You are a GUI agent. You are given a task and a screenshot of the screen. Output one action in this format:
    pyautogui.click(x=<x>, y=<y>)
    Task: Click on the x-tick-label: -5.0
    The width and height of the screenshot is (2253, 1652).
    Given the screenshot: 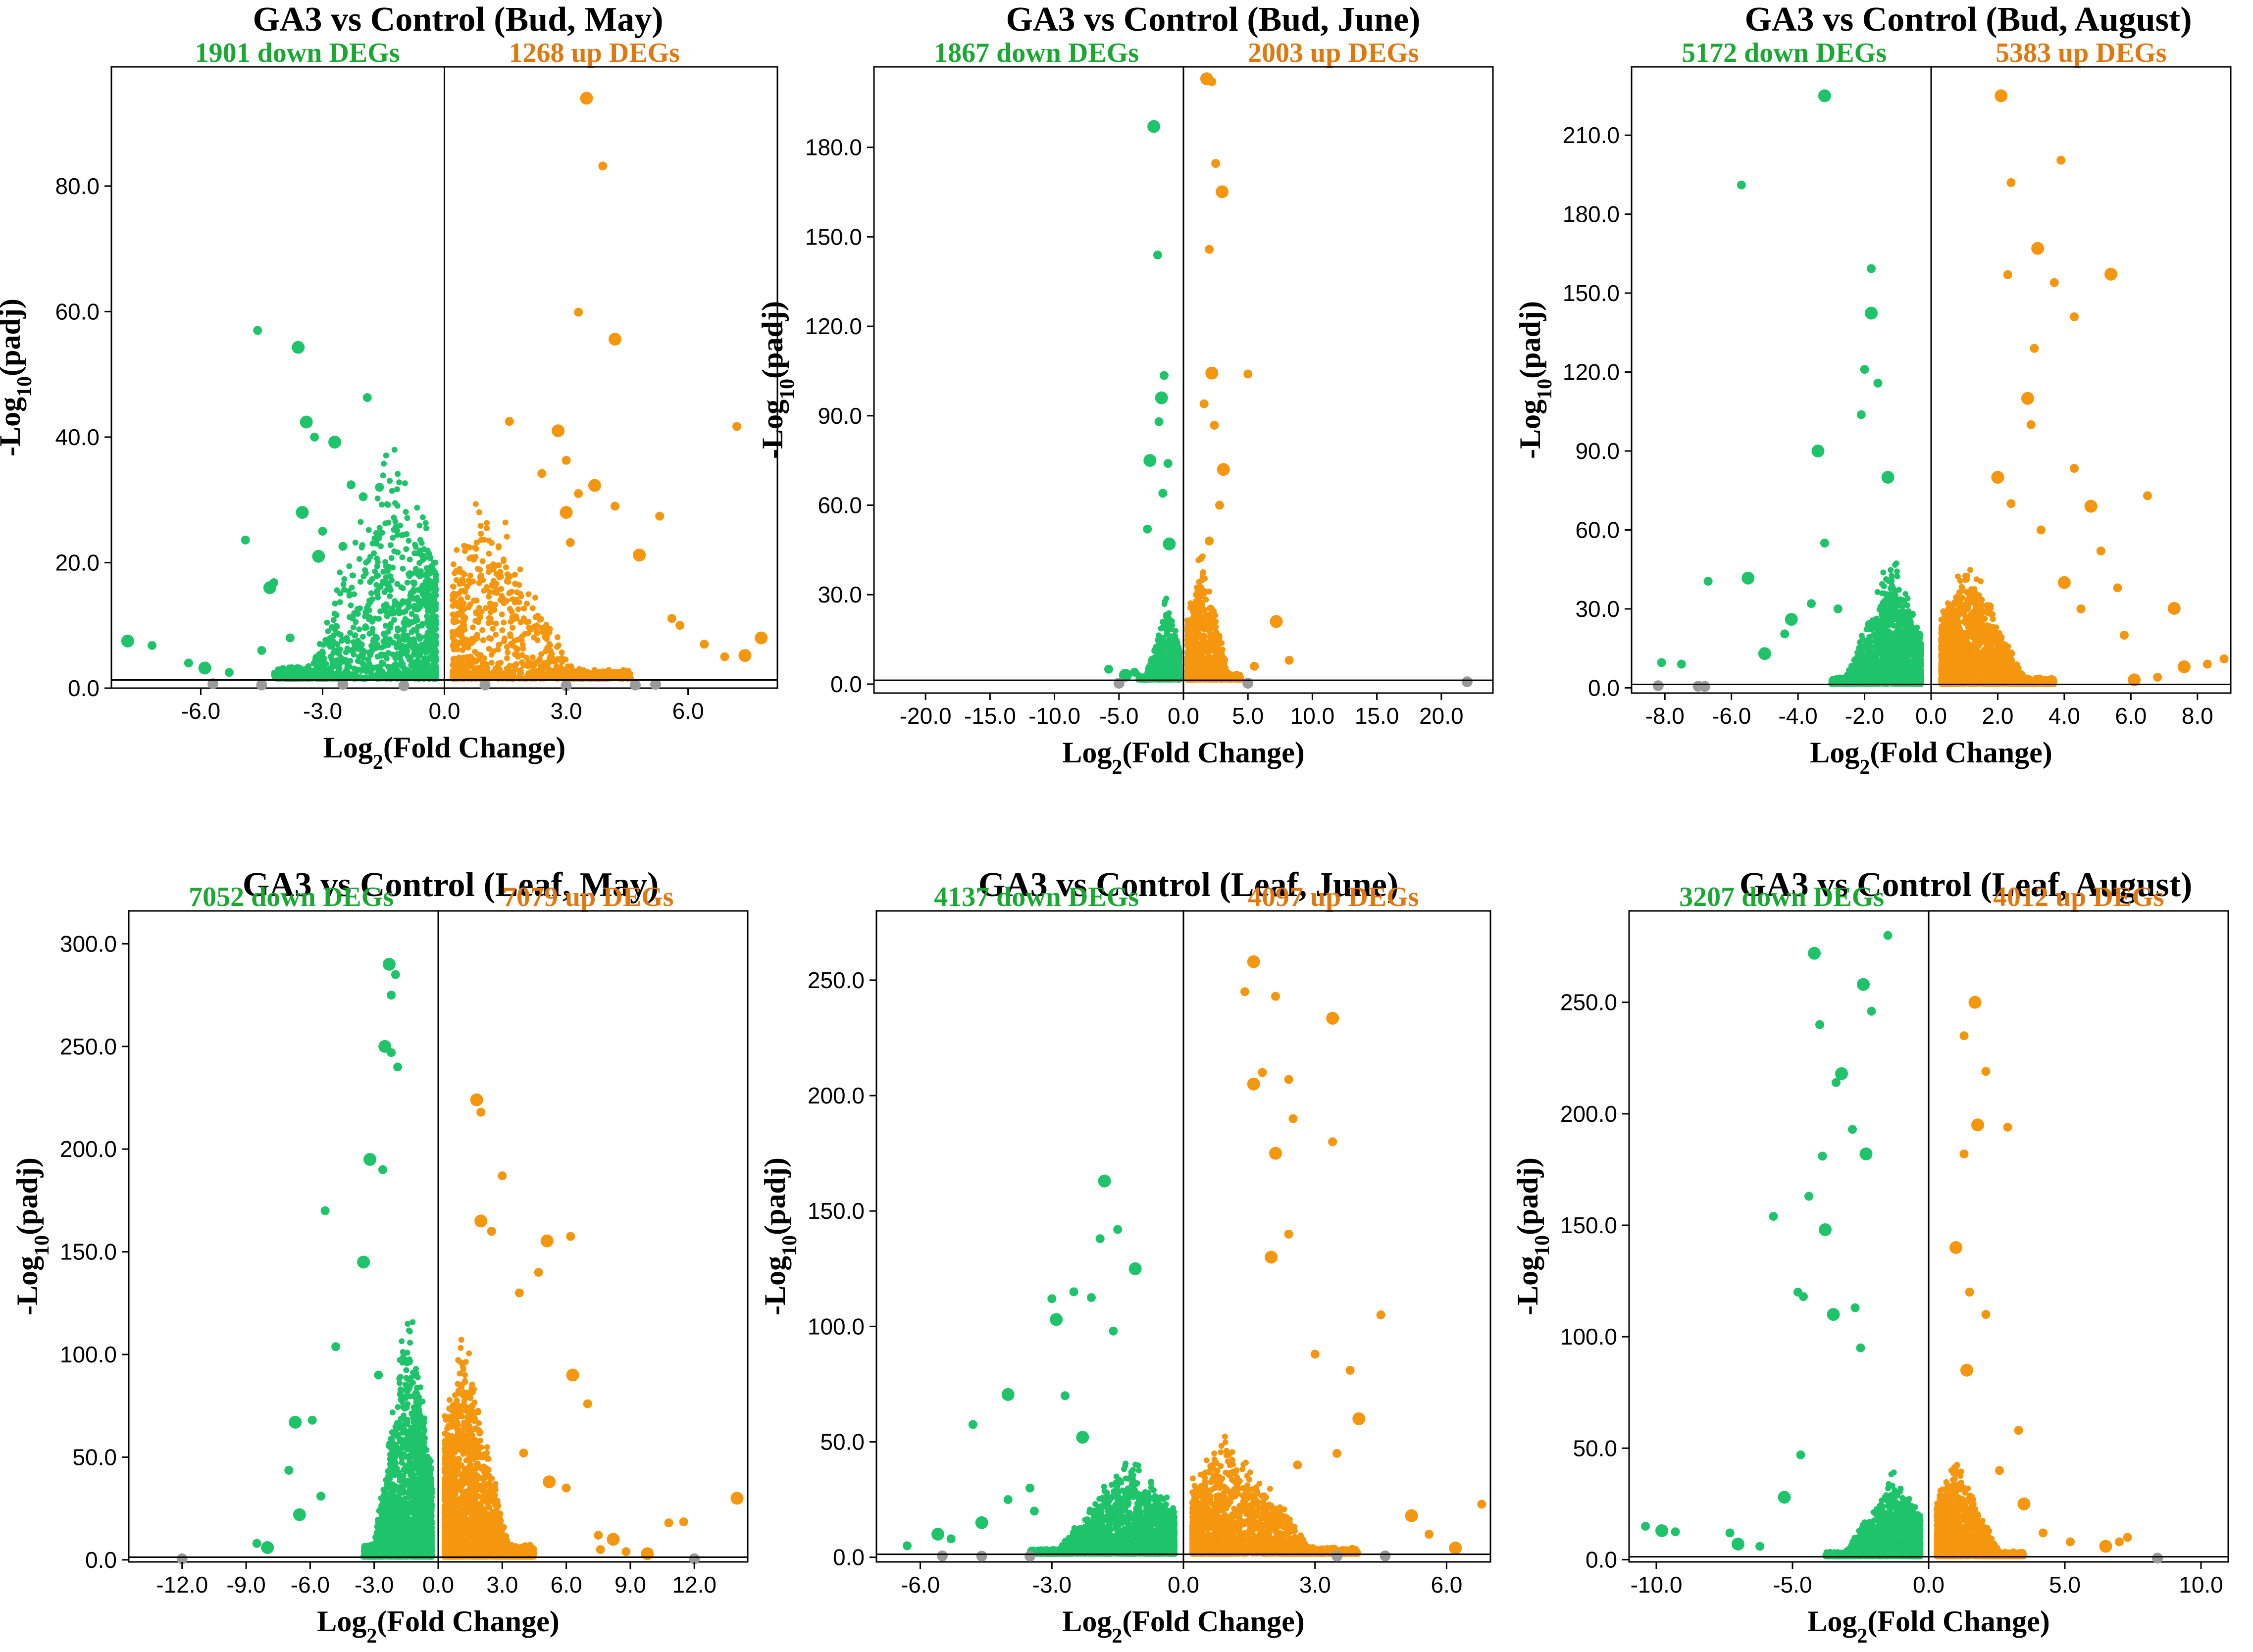 What is the action you would take?
    pyautogui.click(x=1118, y=716)
    